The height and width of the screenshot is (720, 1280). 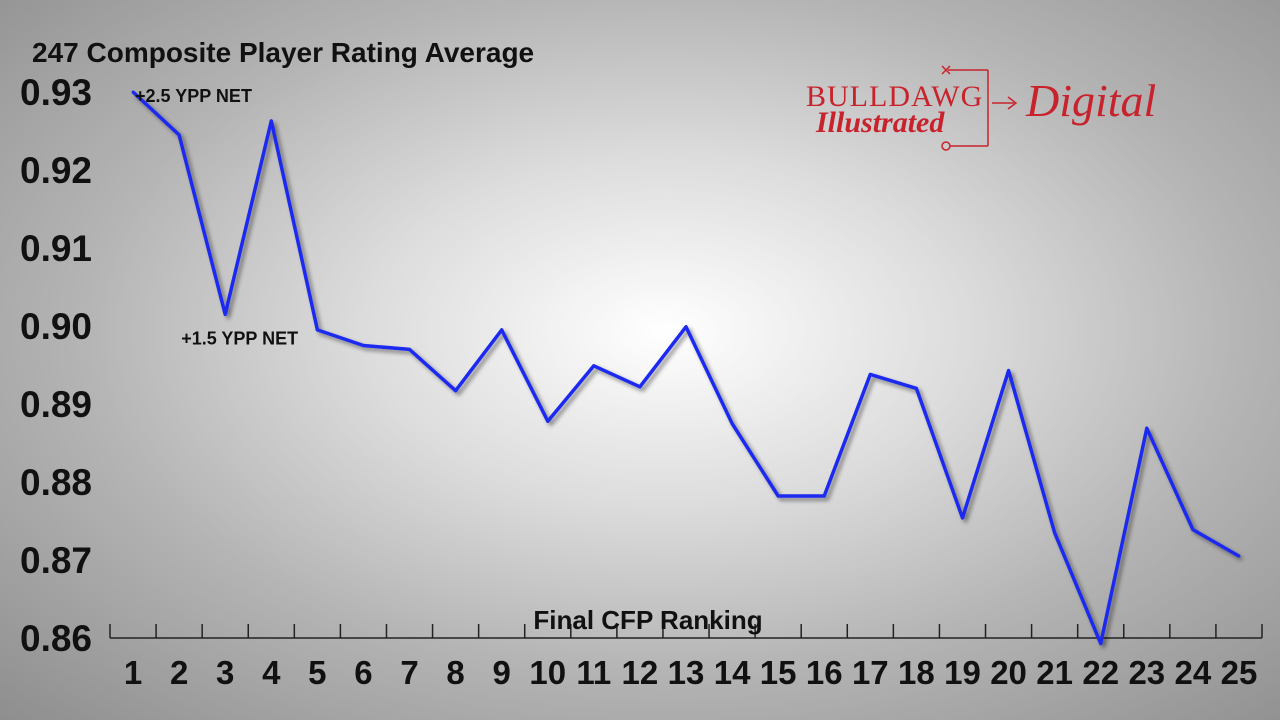 I want to click on x-tick-label: 7, so click(x=409, y=672).